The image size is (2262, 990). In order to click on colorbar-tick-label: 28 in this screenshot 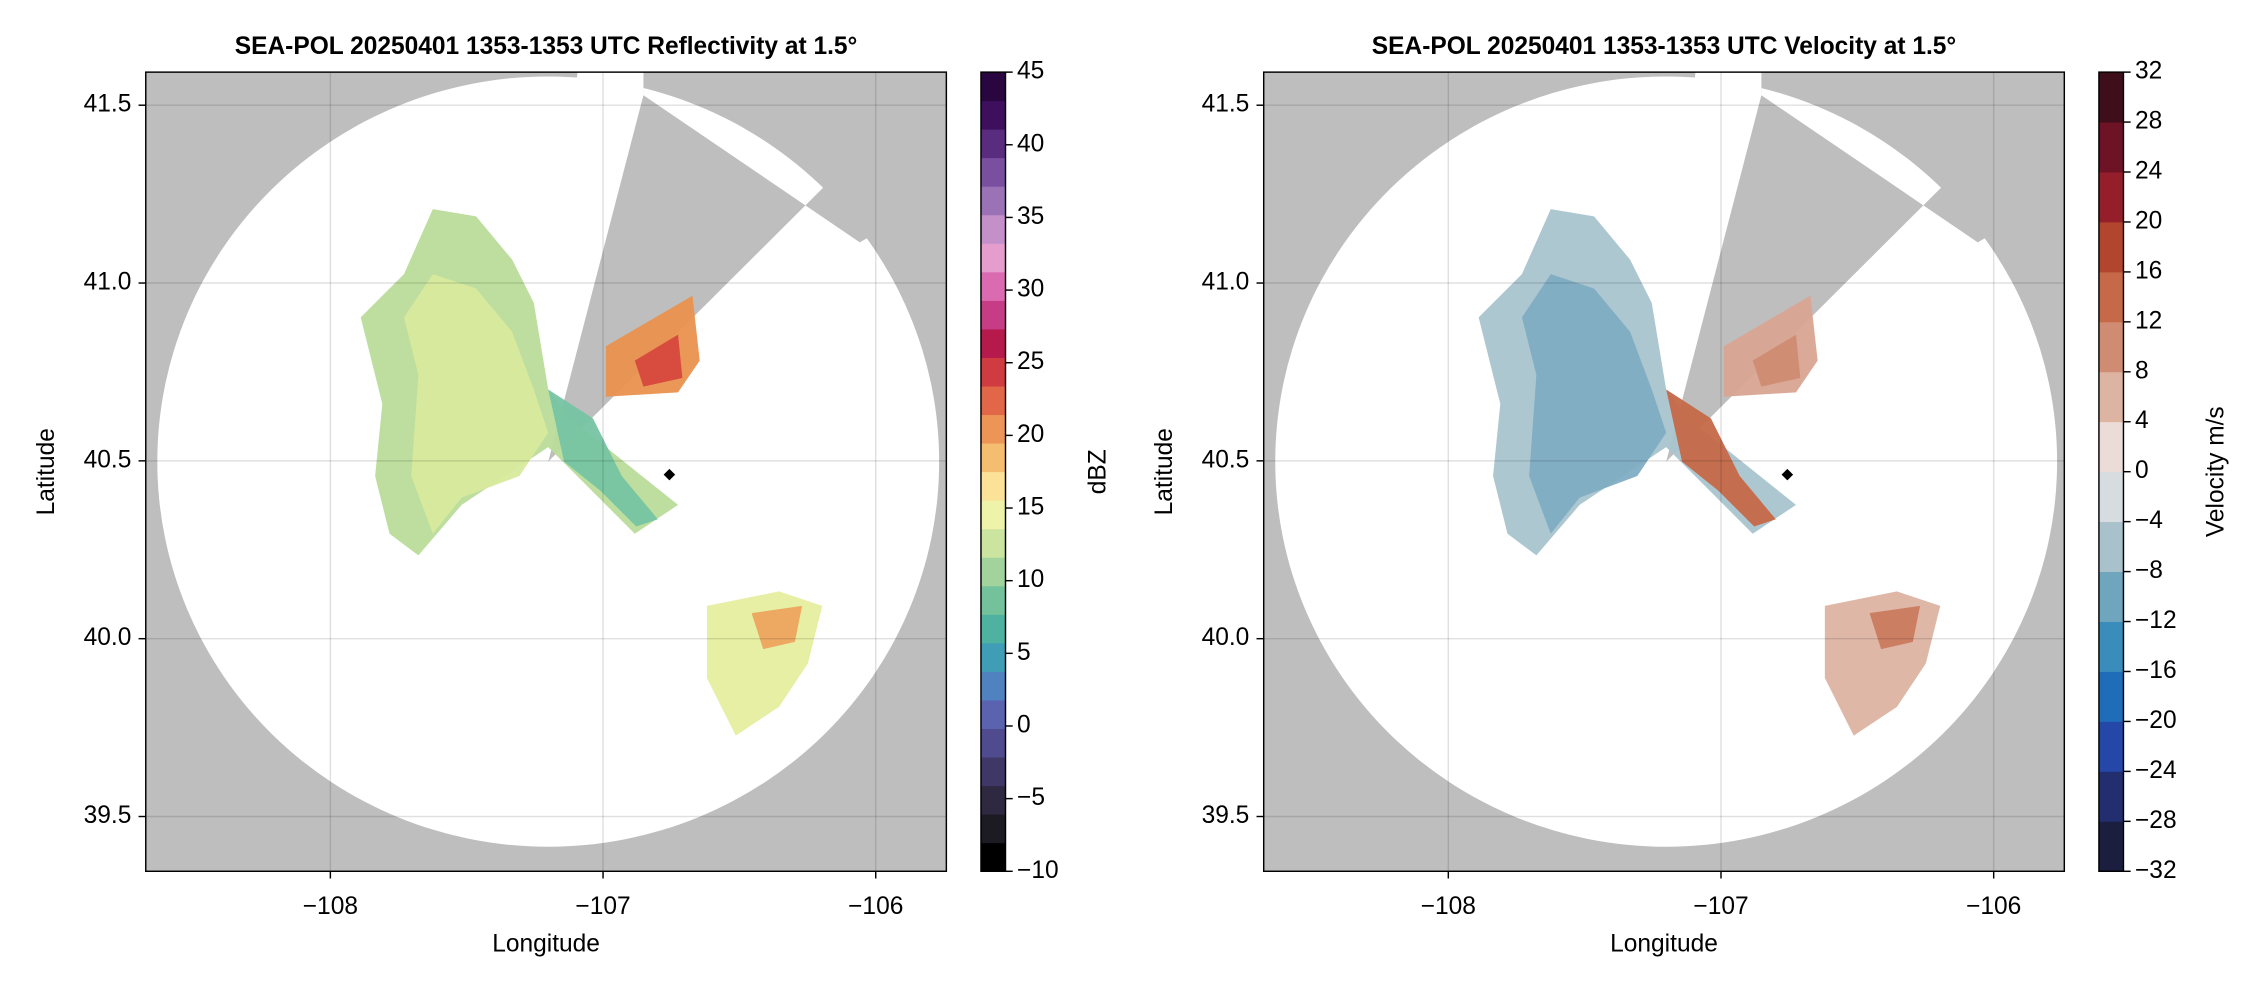, I will do `click(2148, 121)`.